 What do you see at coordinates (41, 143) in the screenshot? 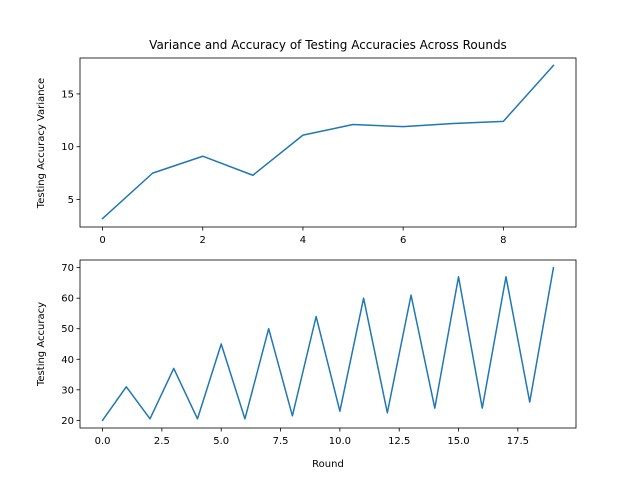
I see `top-y-axis-label: Testing Accuracy Variance` at bounding box center [41, 143].